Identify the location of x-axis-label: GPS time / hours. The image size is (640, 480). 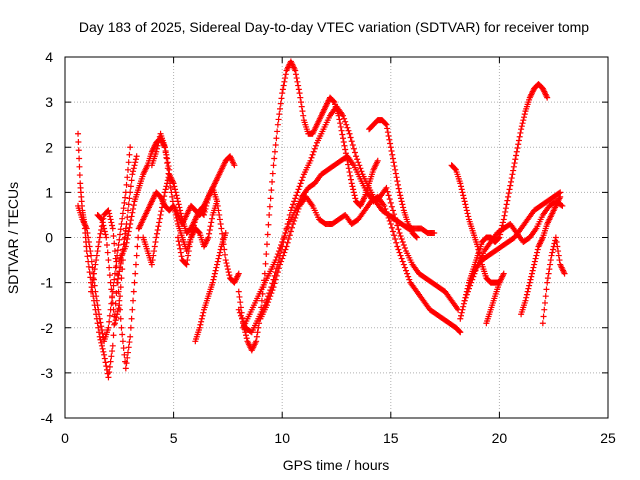
(336, 465).